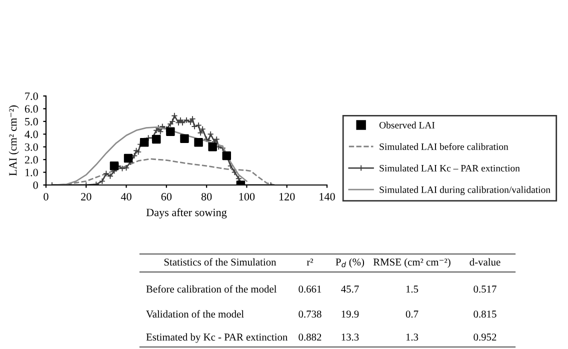 The width and height of the screenshot is (568, 349). I want to click on y-tick-label: 6.0, so click(31, 109).